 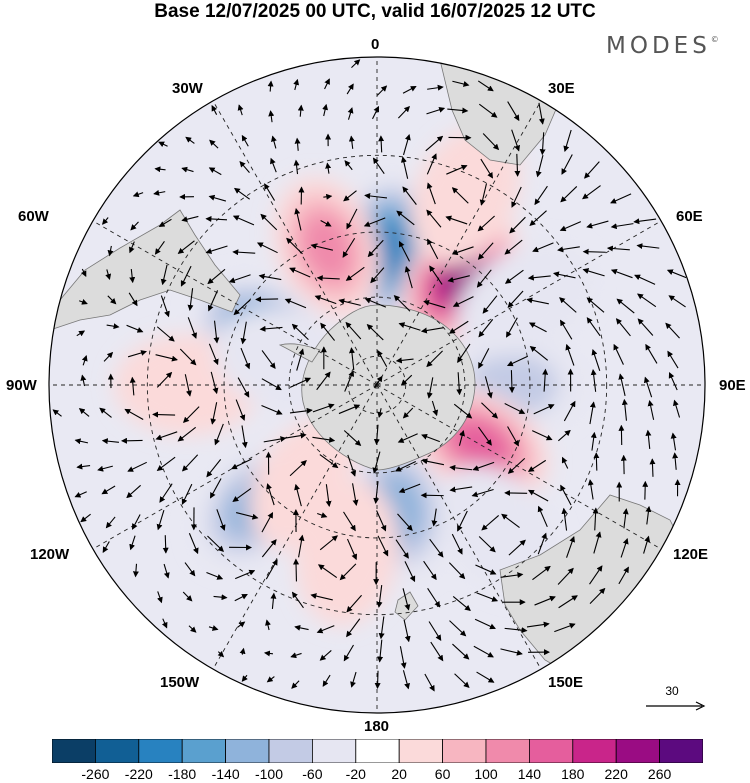 I want to click on colorbar-tick-label: 100, so click(x=486, y=774).